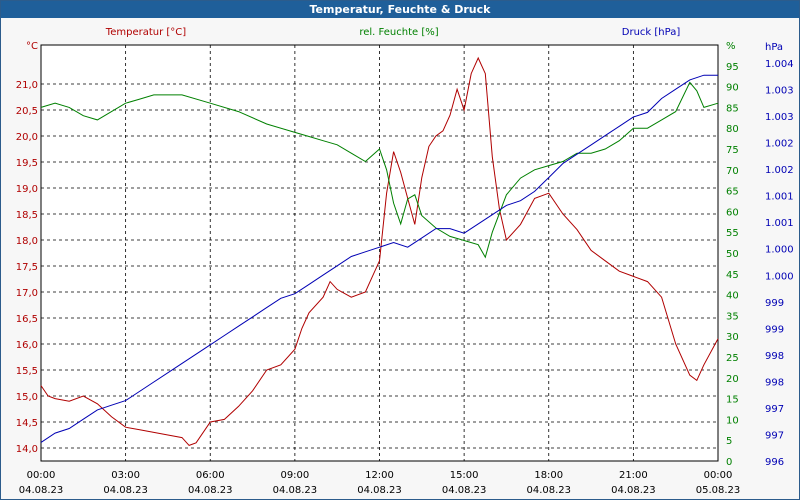  What do you see at coordinates (27, 111) in the screenshot?
I see `temperature-tick-label: 20,5` at bounding box center [27, 111].